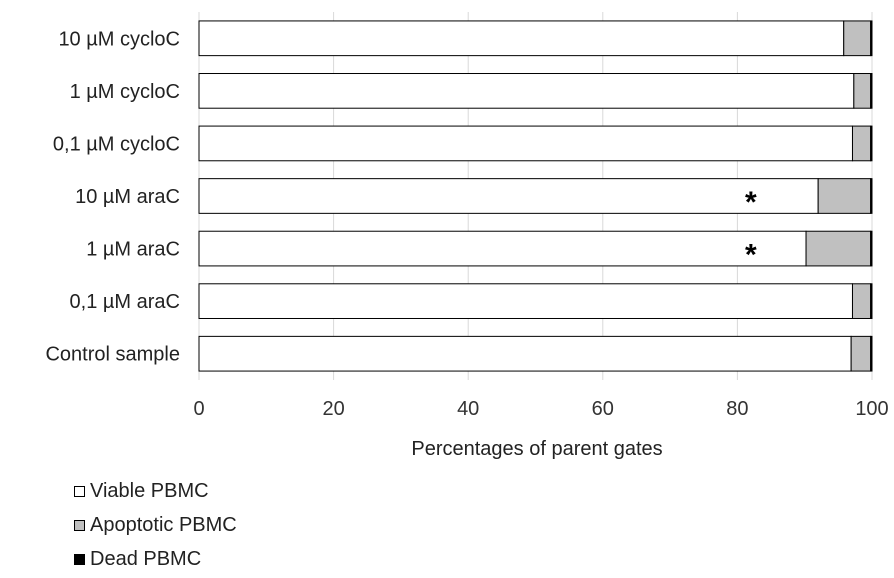 This screenshot has width=894, height=578. What do you see at coordinates (79, 491) in the screenshot?
I see `legend-swatch-viable` at bounding box center [79, 491].